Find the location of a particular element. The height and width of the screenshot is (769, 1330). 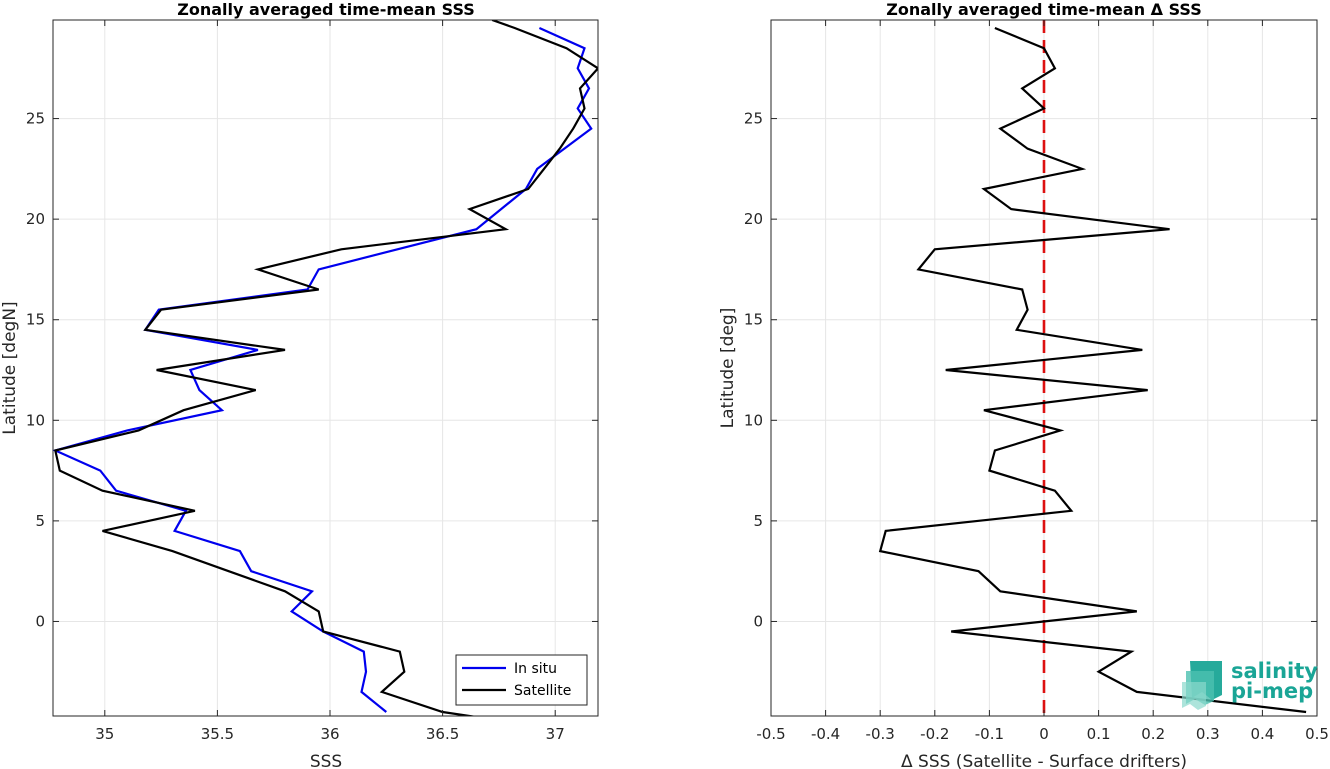

chart-title-sss: Zonally averaged time-mean SSS is located at coordinates (326, 9).